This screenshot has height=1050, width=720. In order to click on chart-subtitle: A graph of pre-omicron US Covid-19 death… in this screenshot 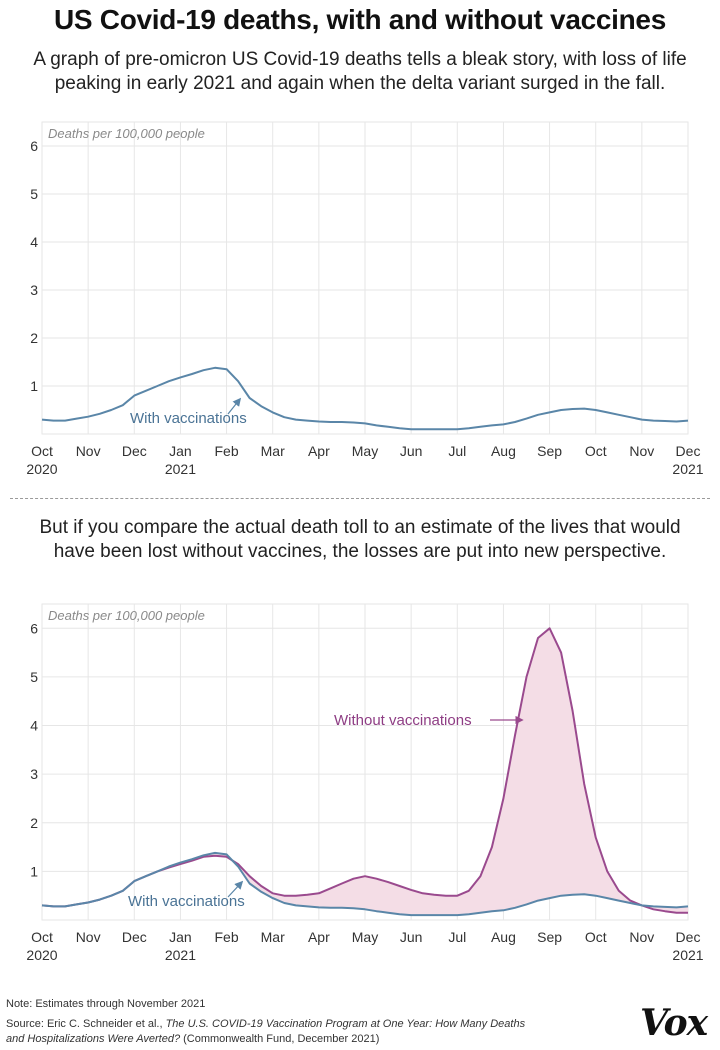, I will do `click(360, 71)`.